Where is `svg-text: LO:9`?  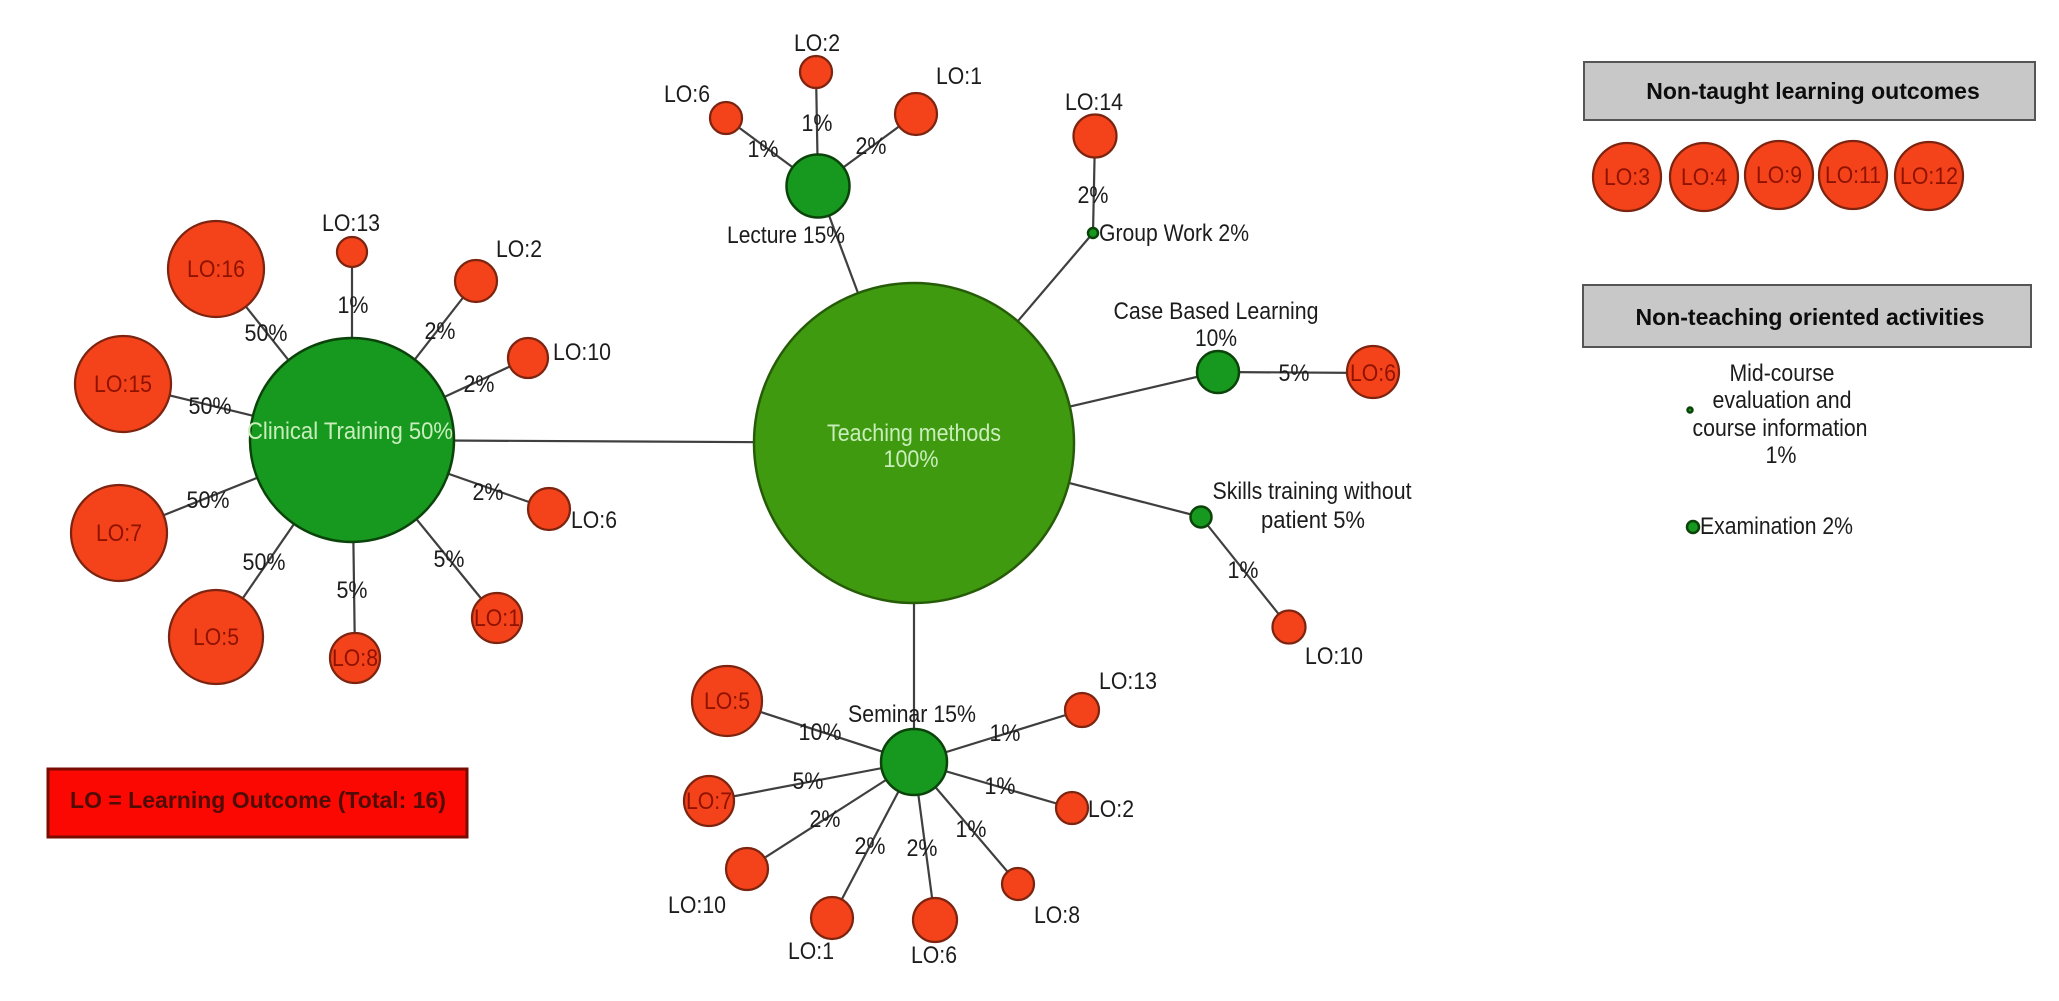
svg-text: LO:9 is located at coordinates (1779, 175).